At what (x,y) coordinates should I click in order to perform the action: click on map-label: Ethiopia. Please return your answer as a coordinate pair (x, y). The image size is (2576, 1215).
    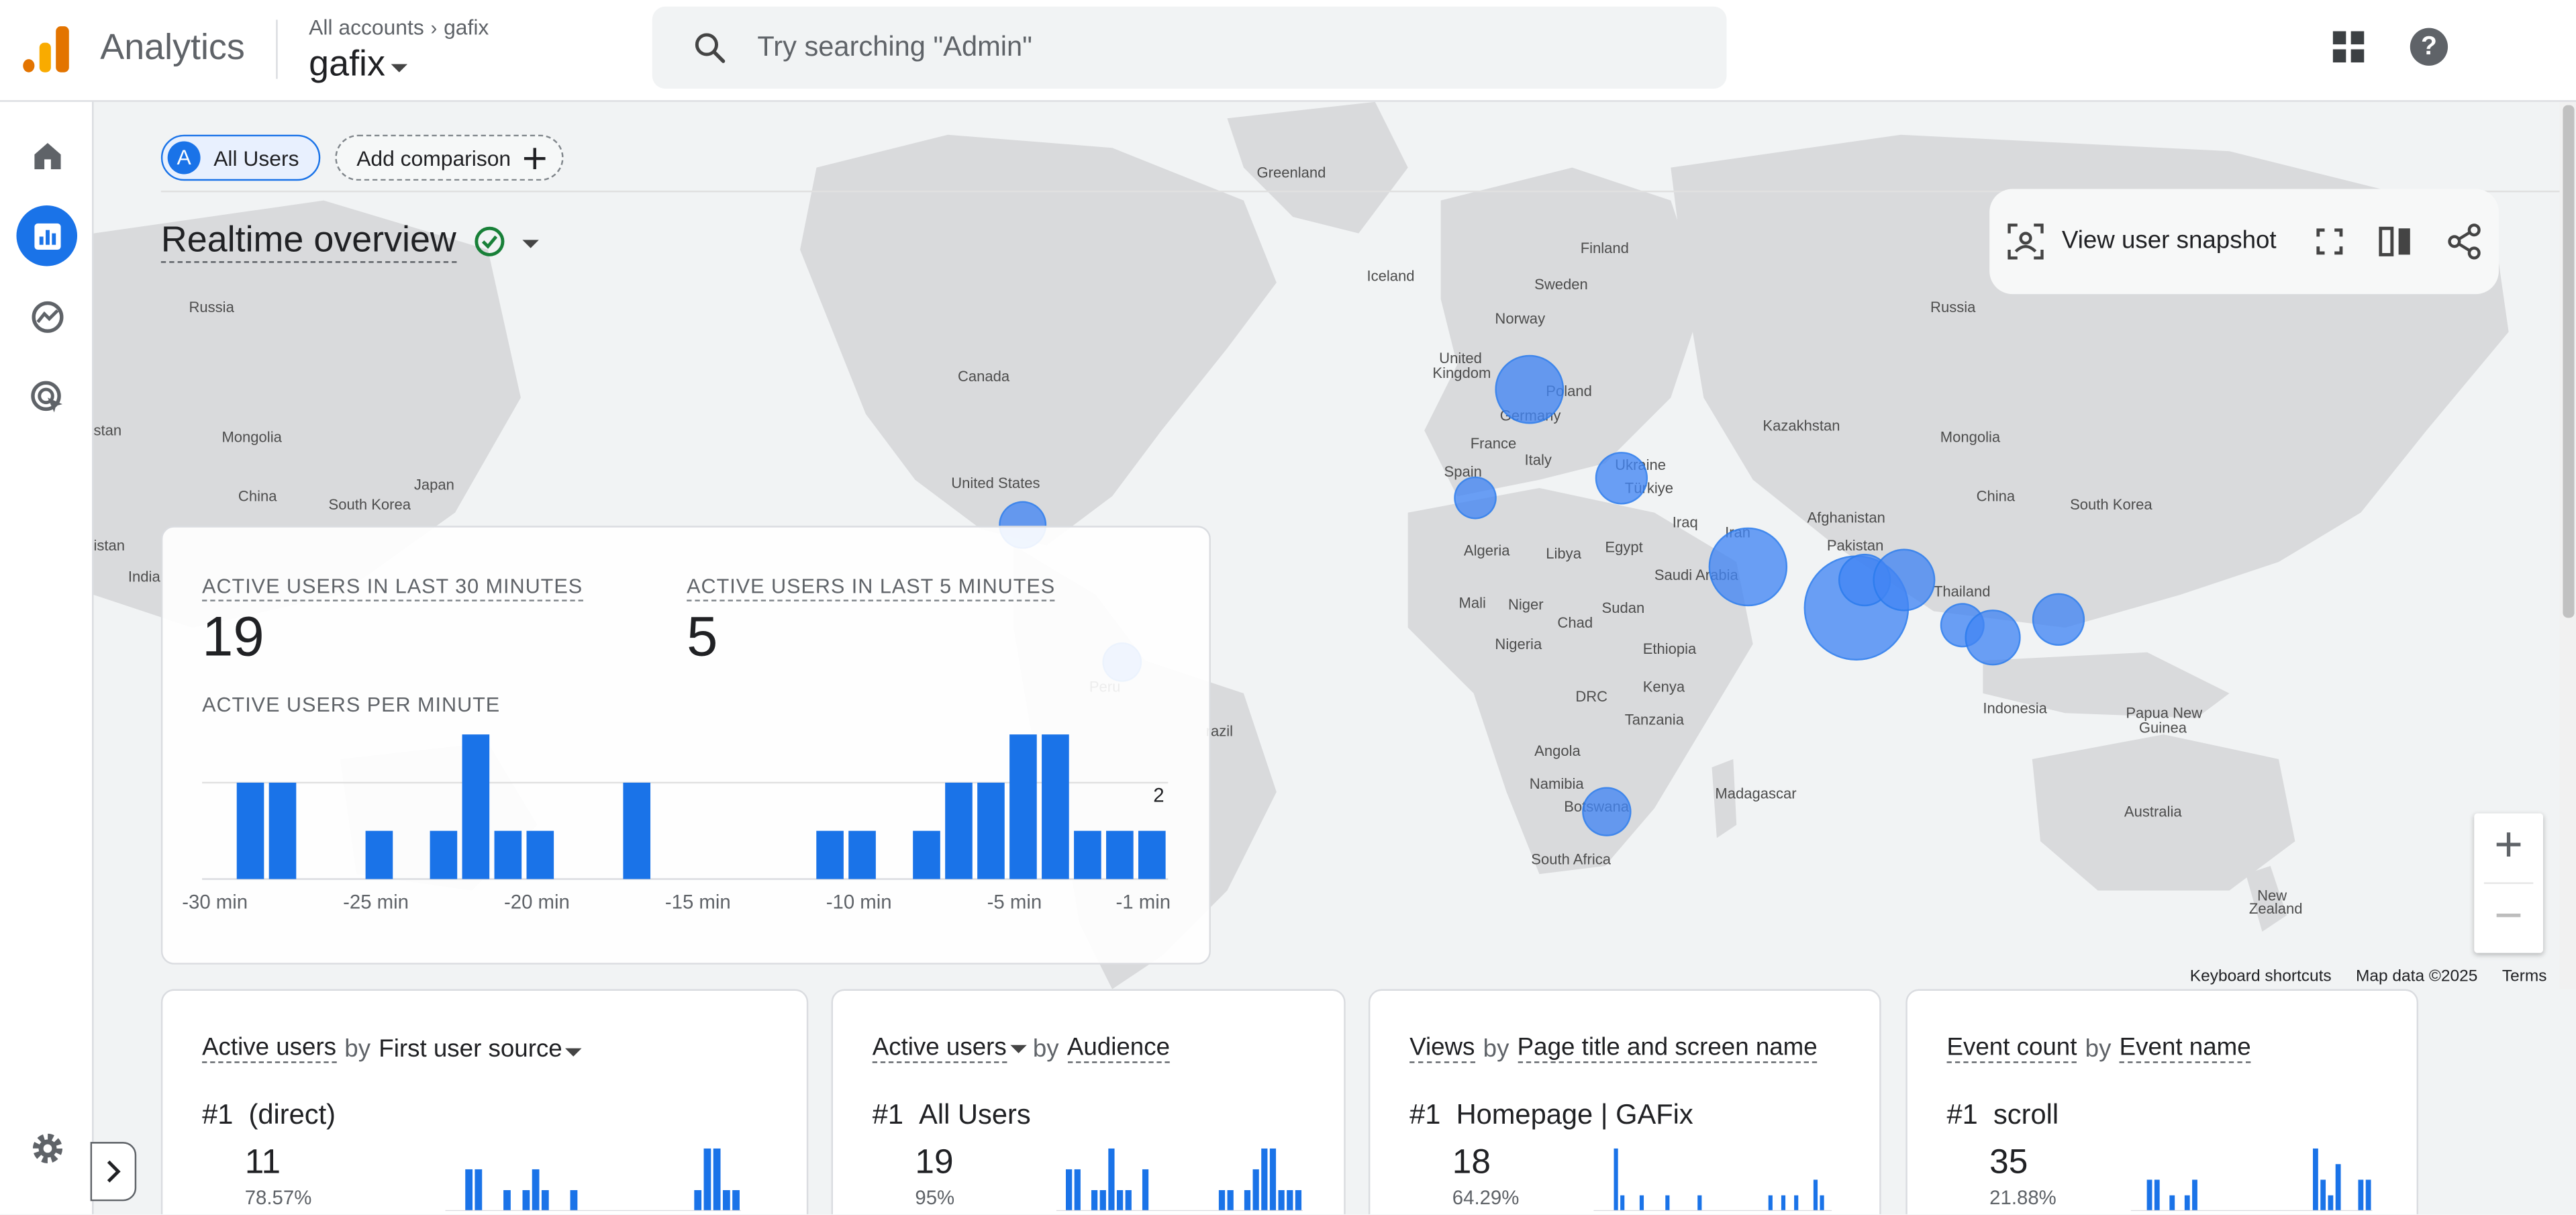
    Looking at the image, I should click on (1669, 649).